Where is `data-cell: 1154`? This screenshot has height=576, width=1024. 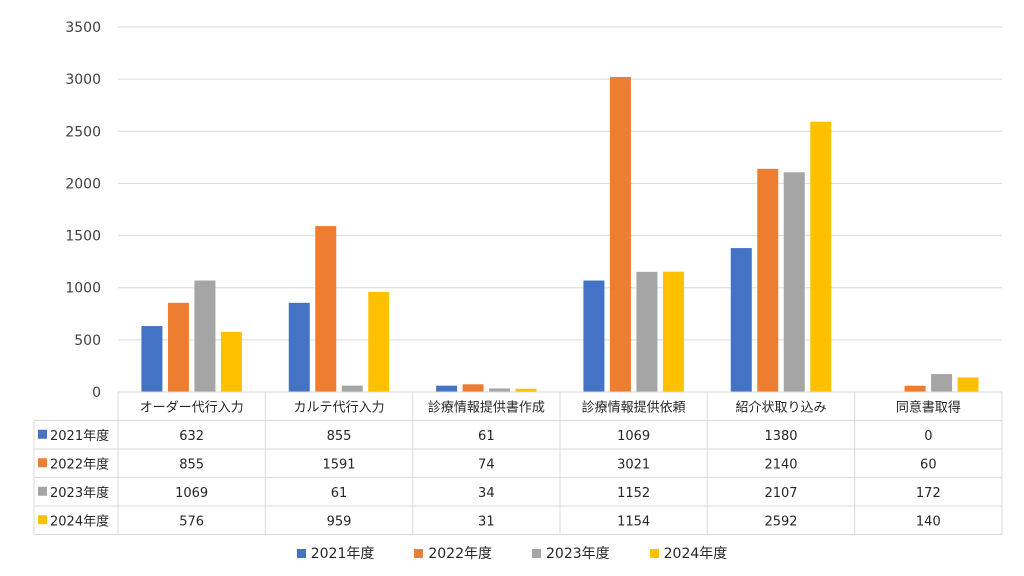
data-cell: 1154 is located at coordinates (633, 521).